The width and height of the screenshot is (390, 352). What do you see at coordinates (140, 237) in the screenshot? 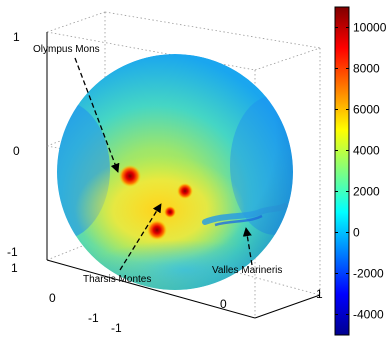
I see `tharsis-montes-arrow` at bounding box center [140, 237].